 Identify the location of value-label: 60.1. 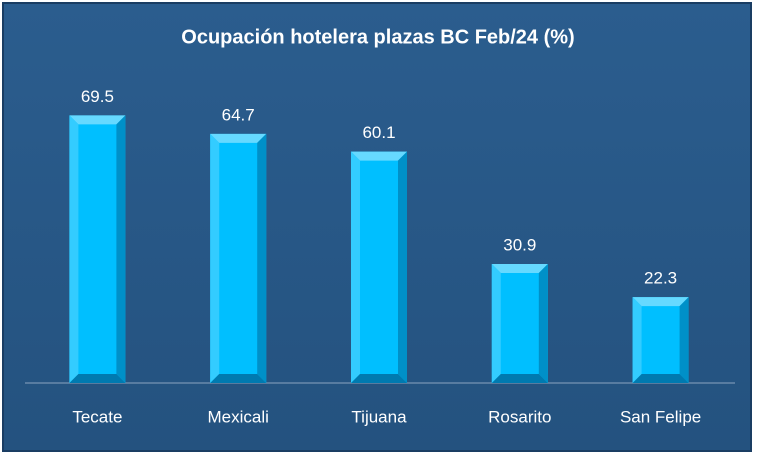
(378, 132).